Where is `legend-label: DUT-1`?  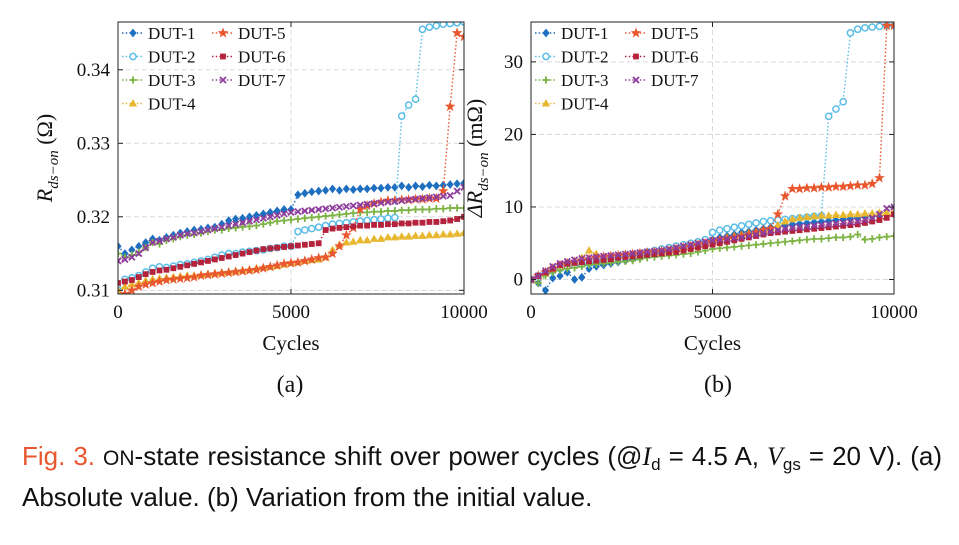 legend-label: DUT-1 is located at coordinates (172, 33).